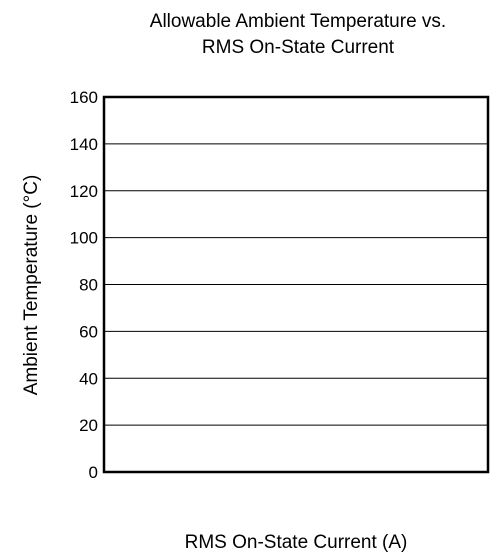  What do you see at coordinates (298, 21) in the screenshot?
I see `title-line-1: Allowable Ambient Temperature vs.` at bounding box center [298, 21].